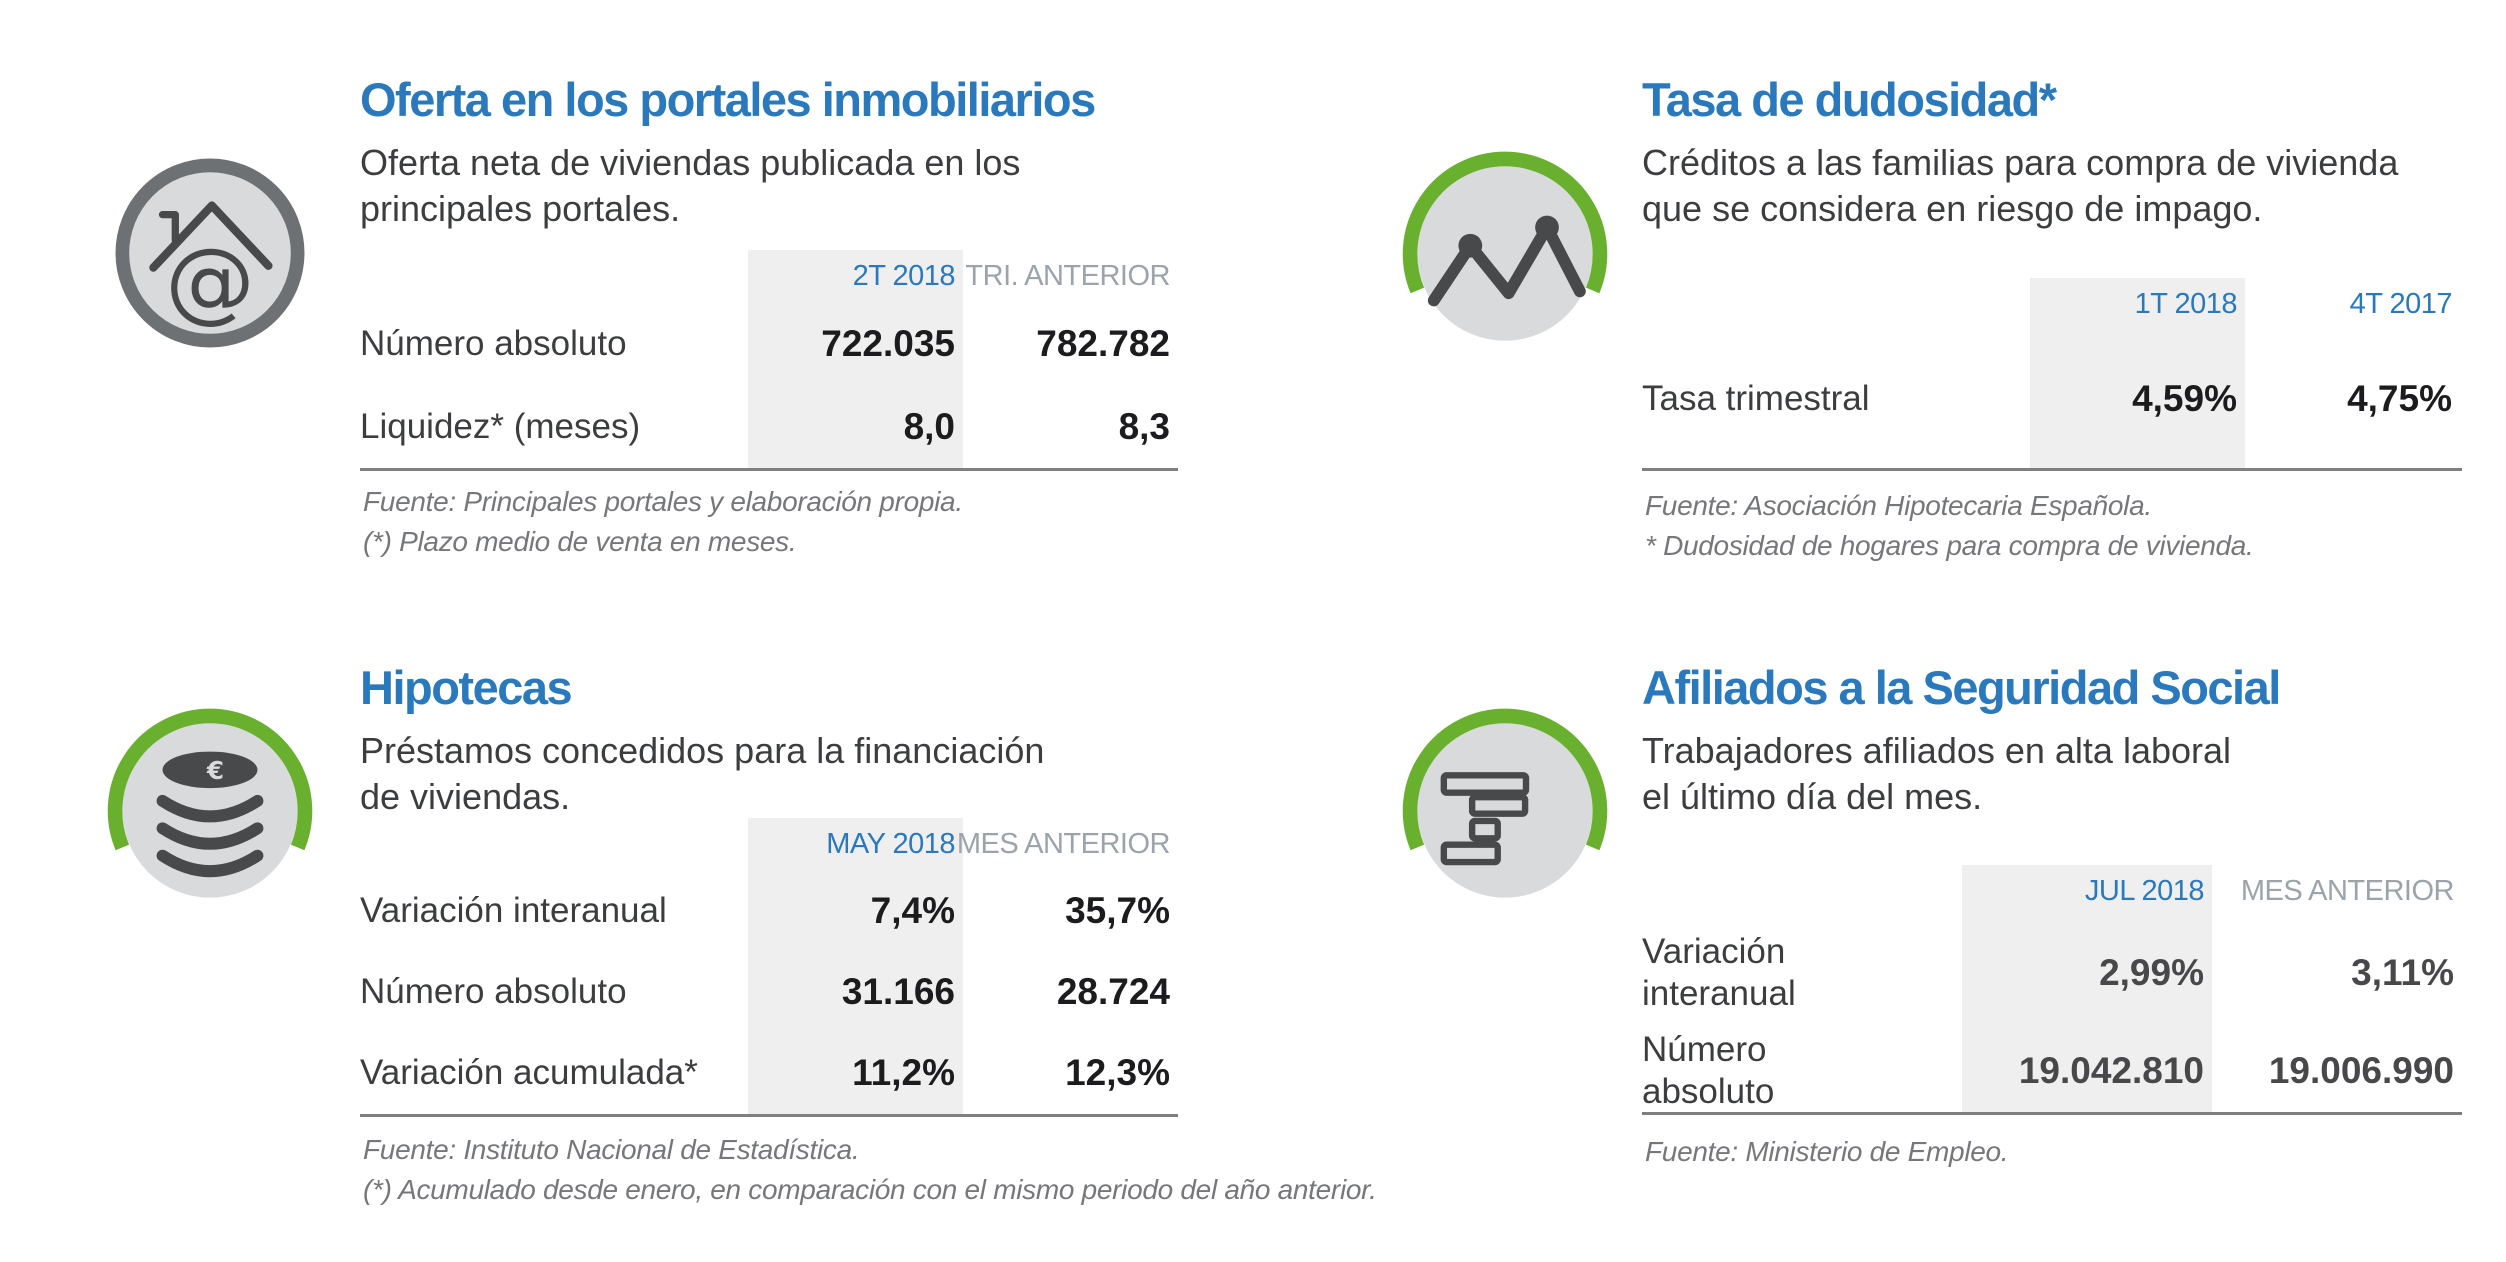  I want to click on panel-title-hipotecas: Hipotecas, so click(466, 687).